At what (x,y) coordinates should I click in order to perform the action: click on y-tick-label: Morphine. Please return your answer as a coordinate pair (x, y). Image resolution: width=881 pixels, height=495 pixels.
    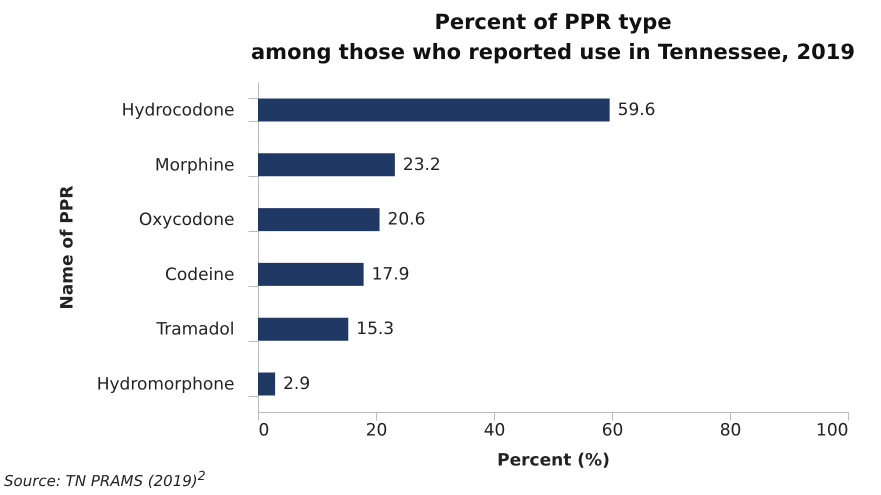
    Looking at the image, I should click on (194, 165).